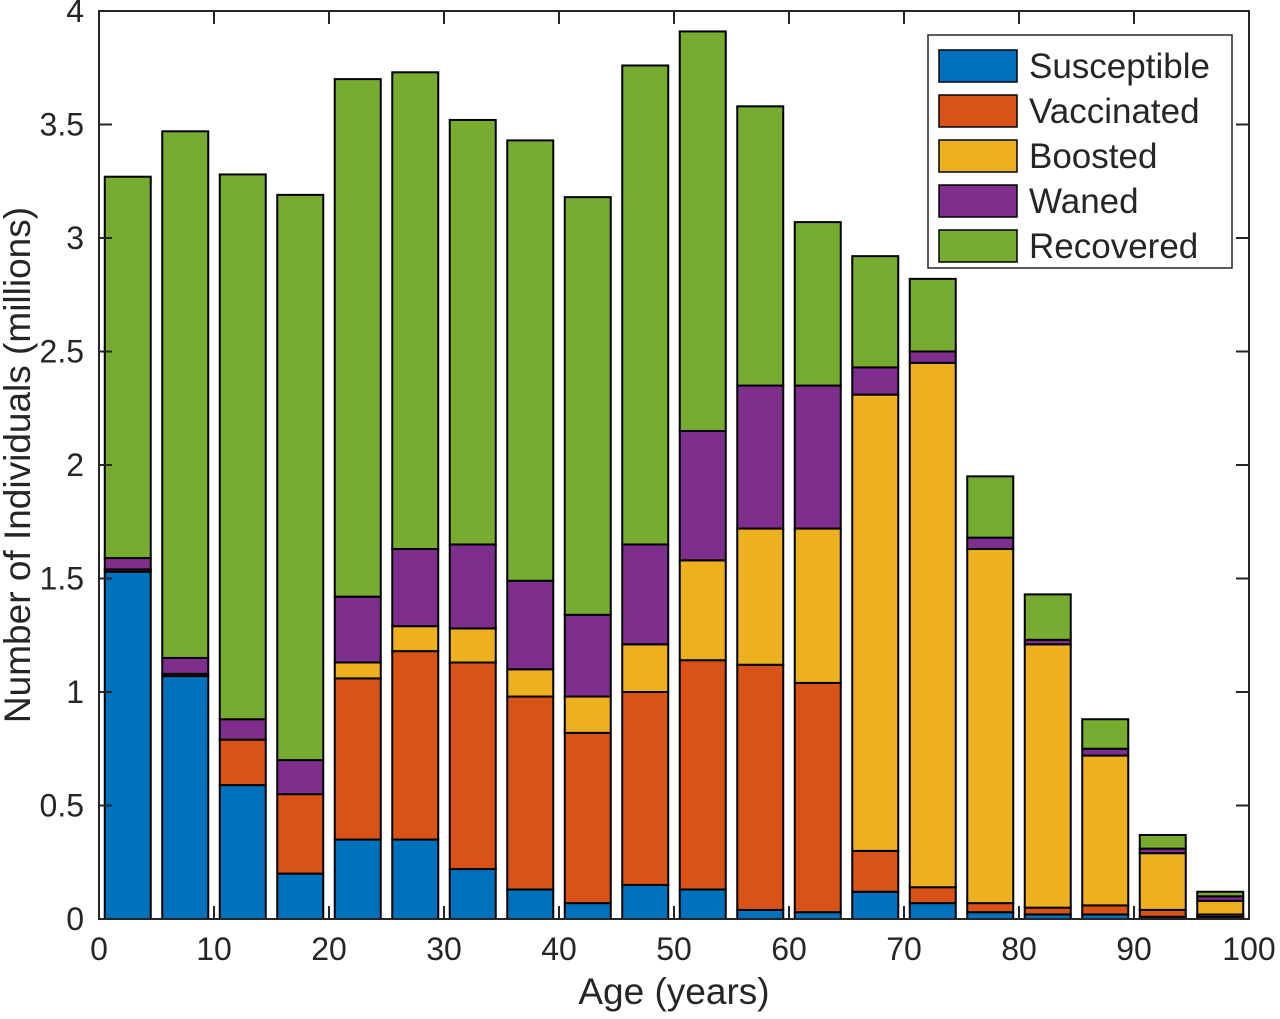 The image size is (1280, 1019). I want to click on x-tick-label: 90, so click(1134, 949).